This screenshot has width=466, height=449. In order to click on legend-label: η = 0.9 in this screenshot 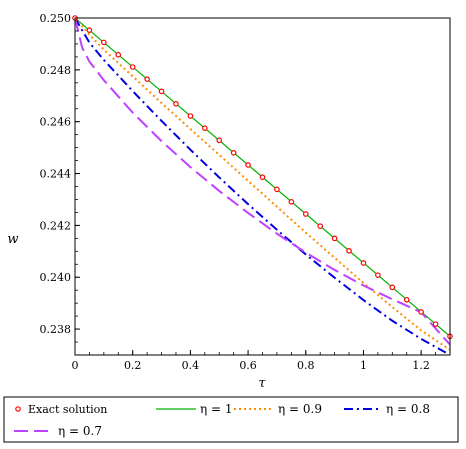, I will do `click(300, 409)`.